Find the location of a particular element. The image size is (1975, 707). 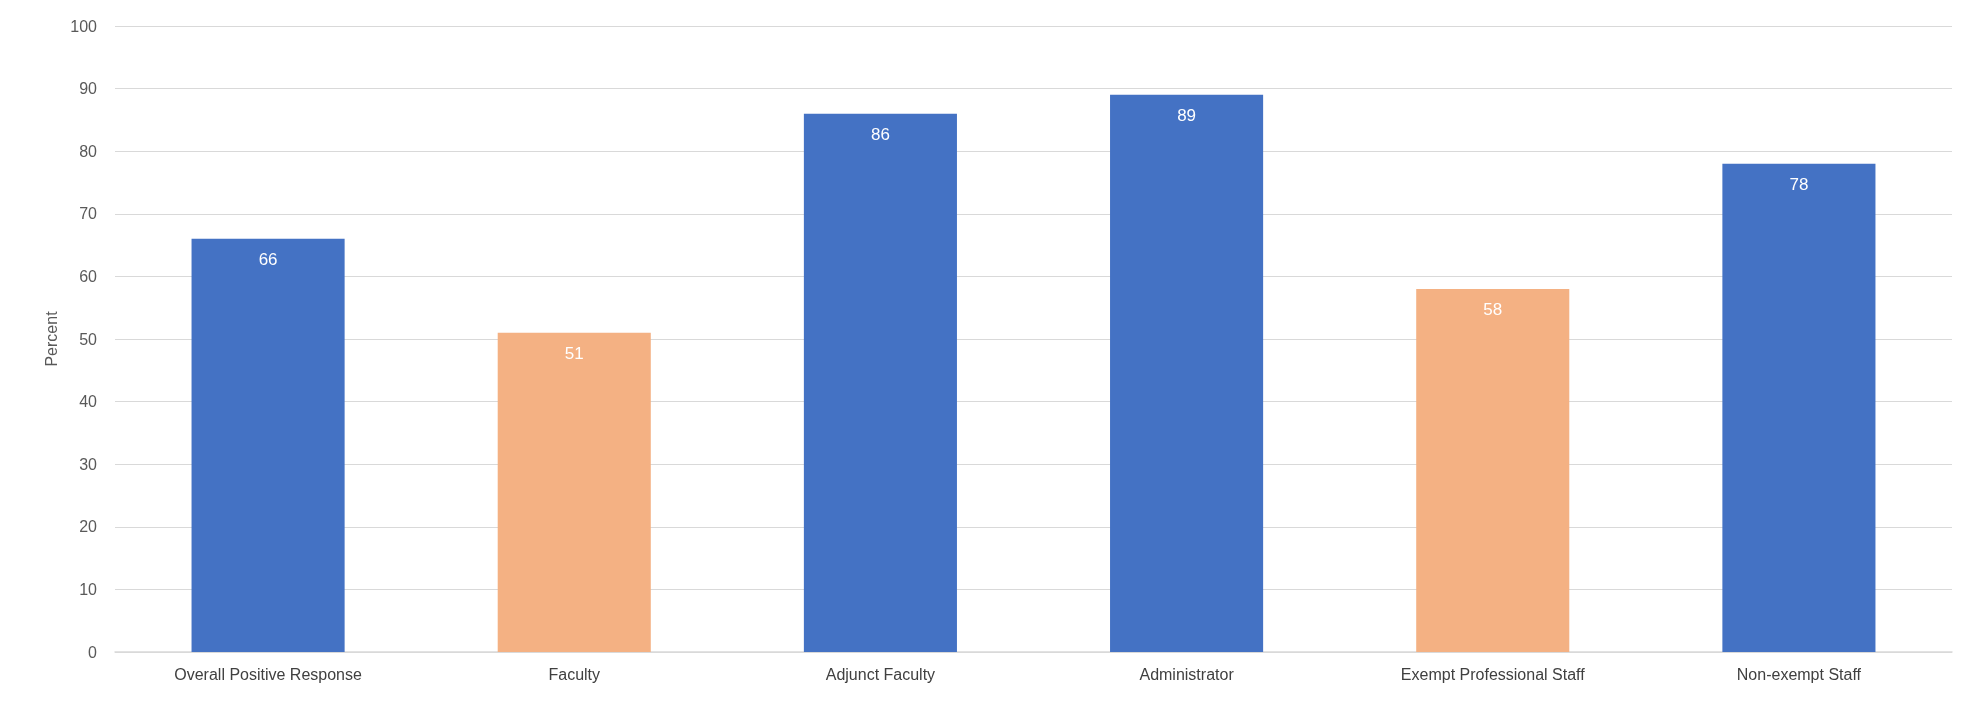

x-tick-label: Exempt Professional Staff is located at coordinates (1493, 674).